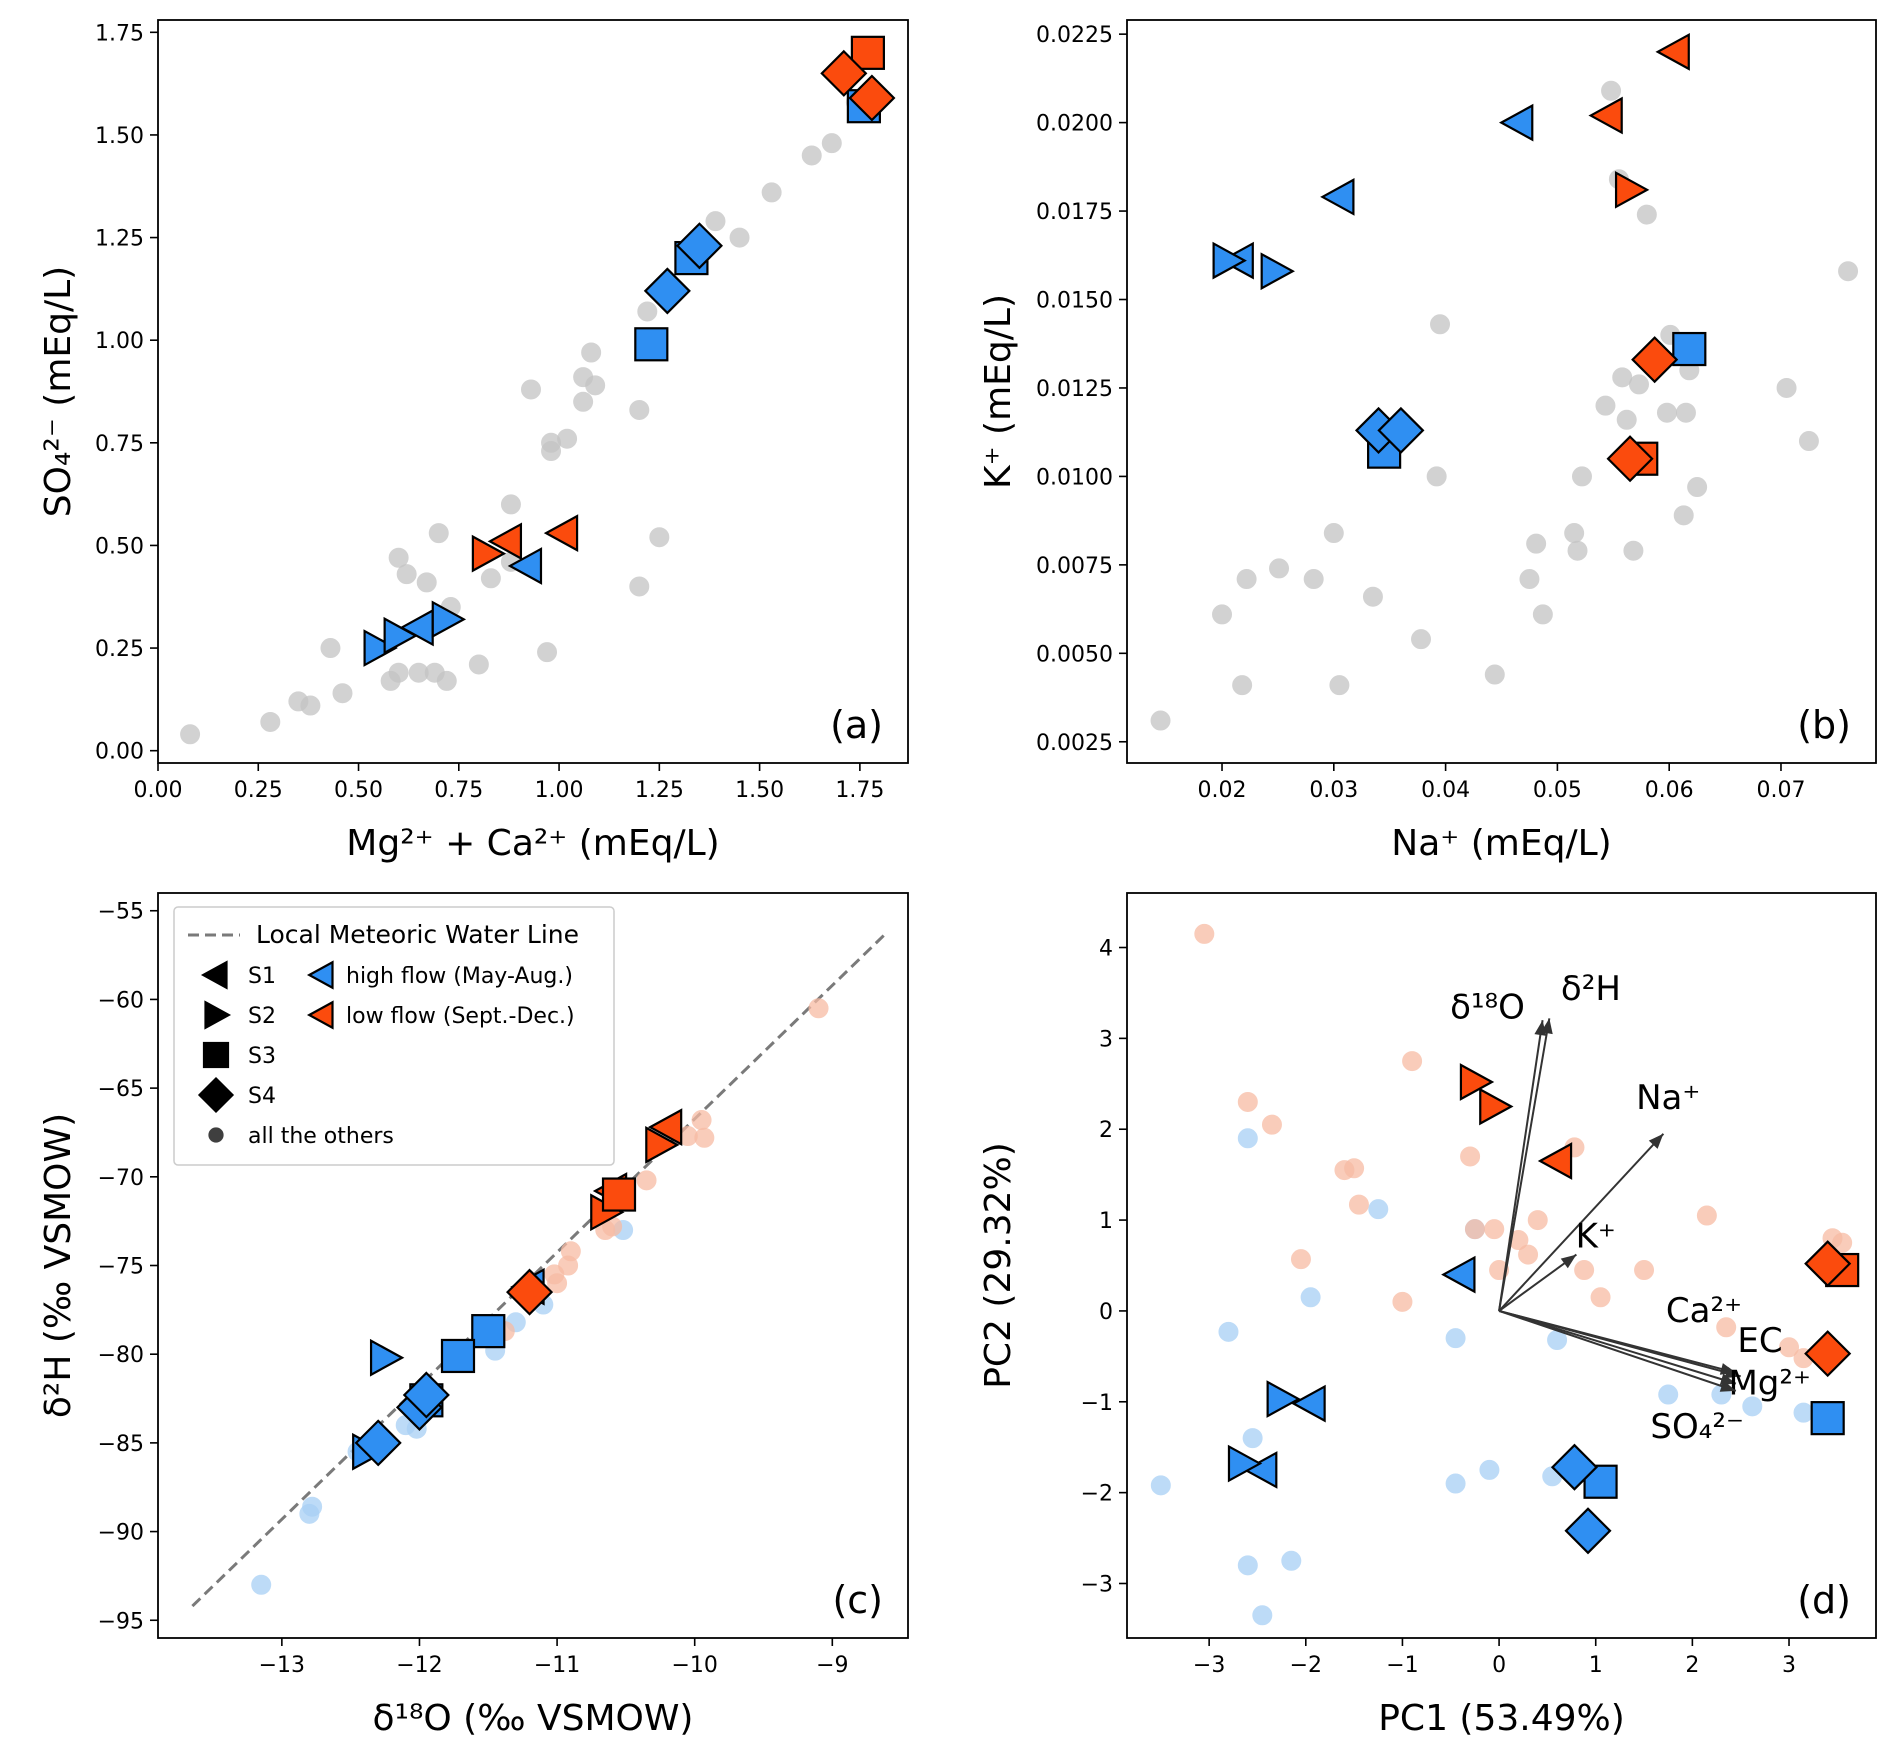  Describe the element at coordinates (121, 1621) in the screenshot. I see `y-tick-label: −95` at that location.